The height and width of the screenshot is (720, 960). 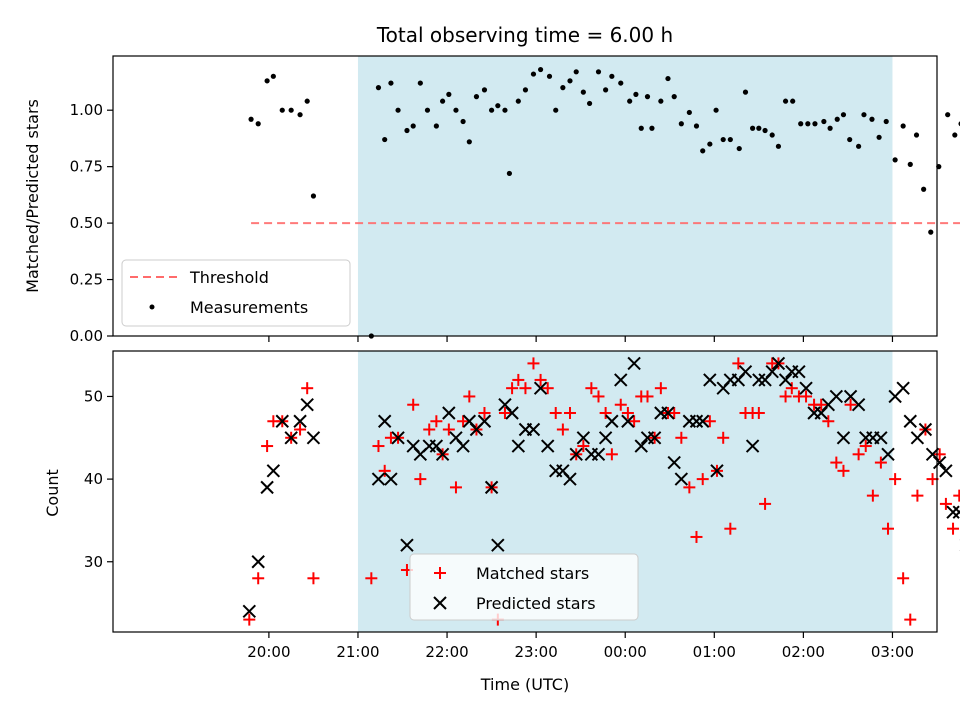 I want to click on bottom-y-axis-label: Count, so click(x=52, y=493).